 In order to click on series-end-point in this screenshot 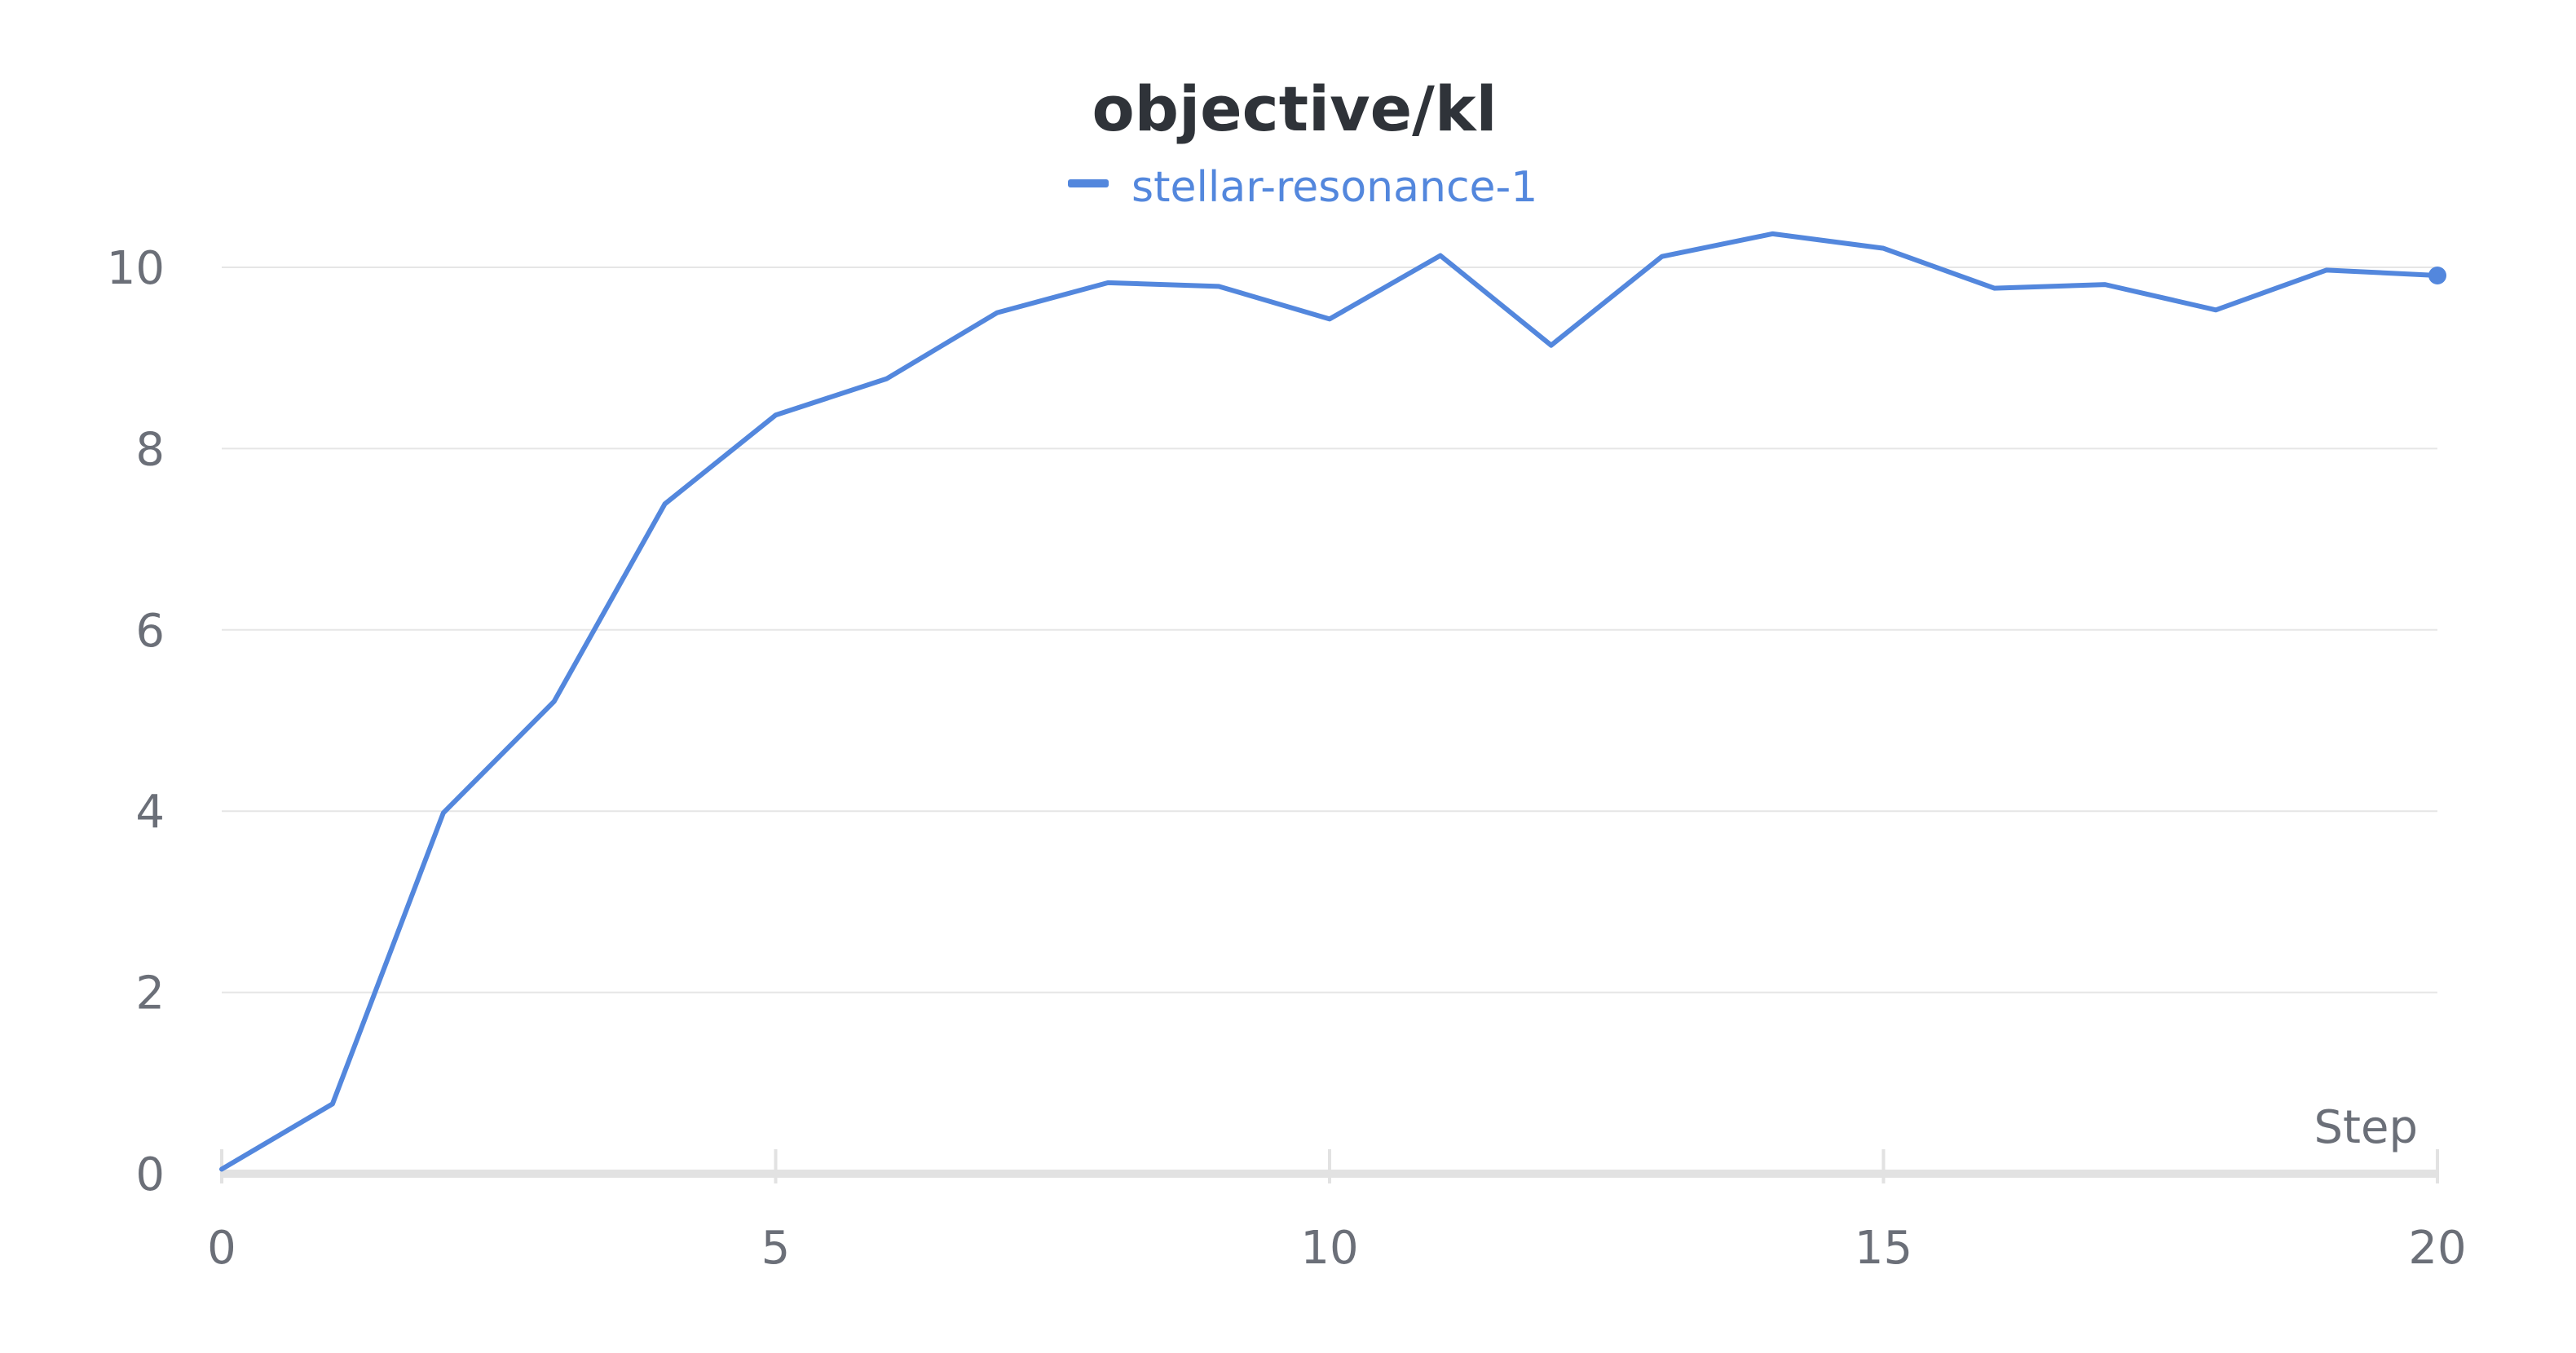, I will do `click(2437, 276)`.